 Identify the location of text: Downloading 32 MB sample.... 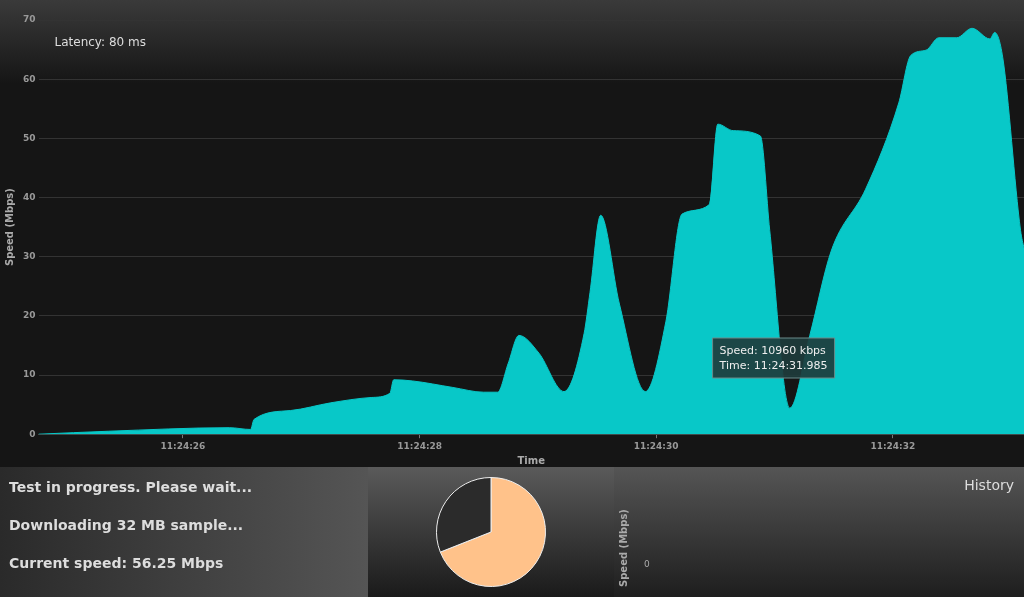
(127, 525).